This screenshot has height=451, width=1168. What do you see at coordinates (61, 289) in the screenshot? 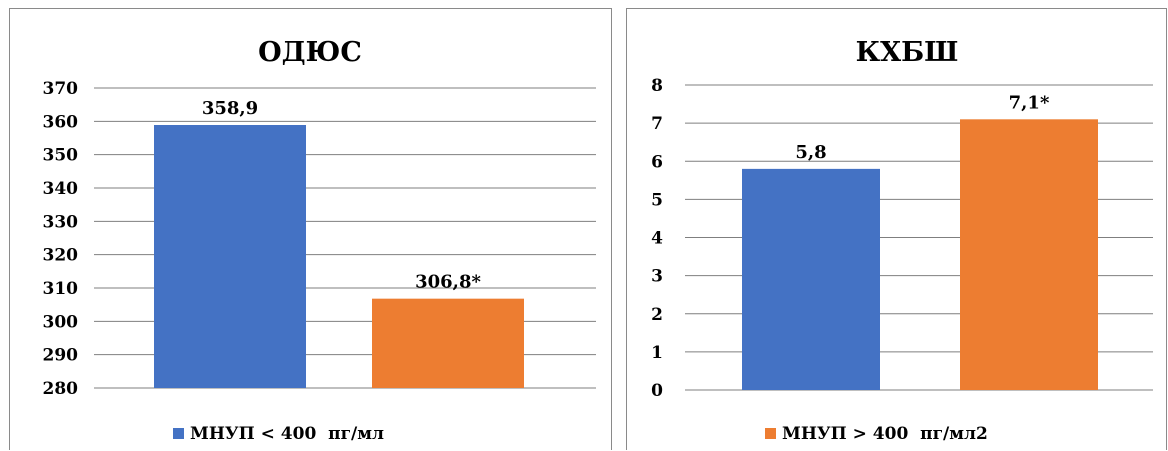
I see `y-tick-label: 310` at bounding box center [61, 289].